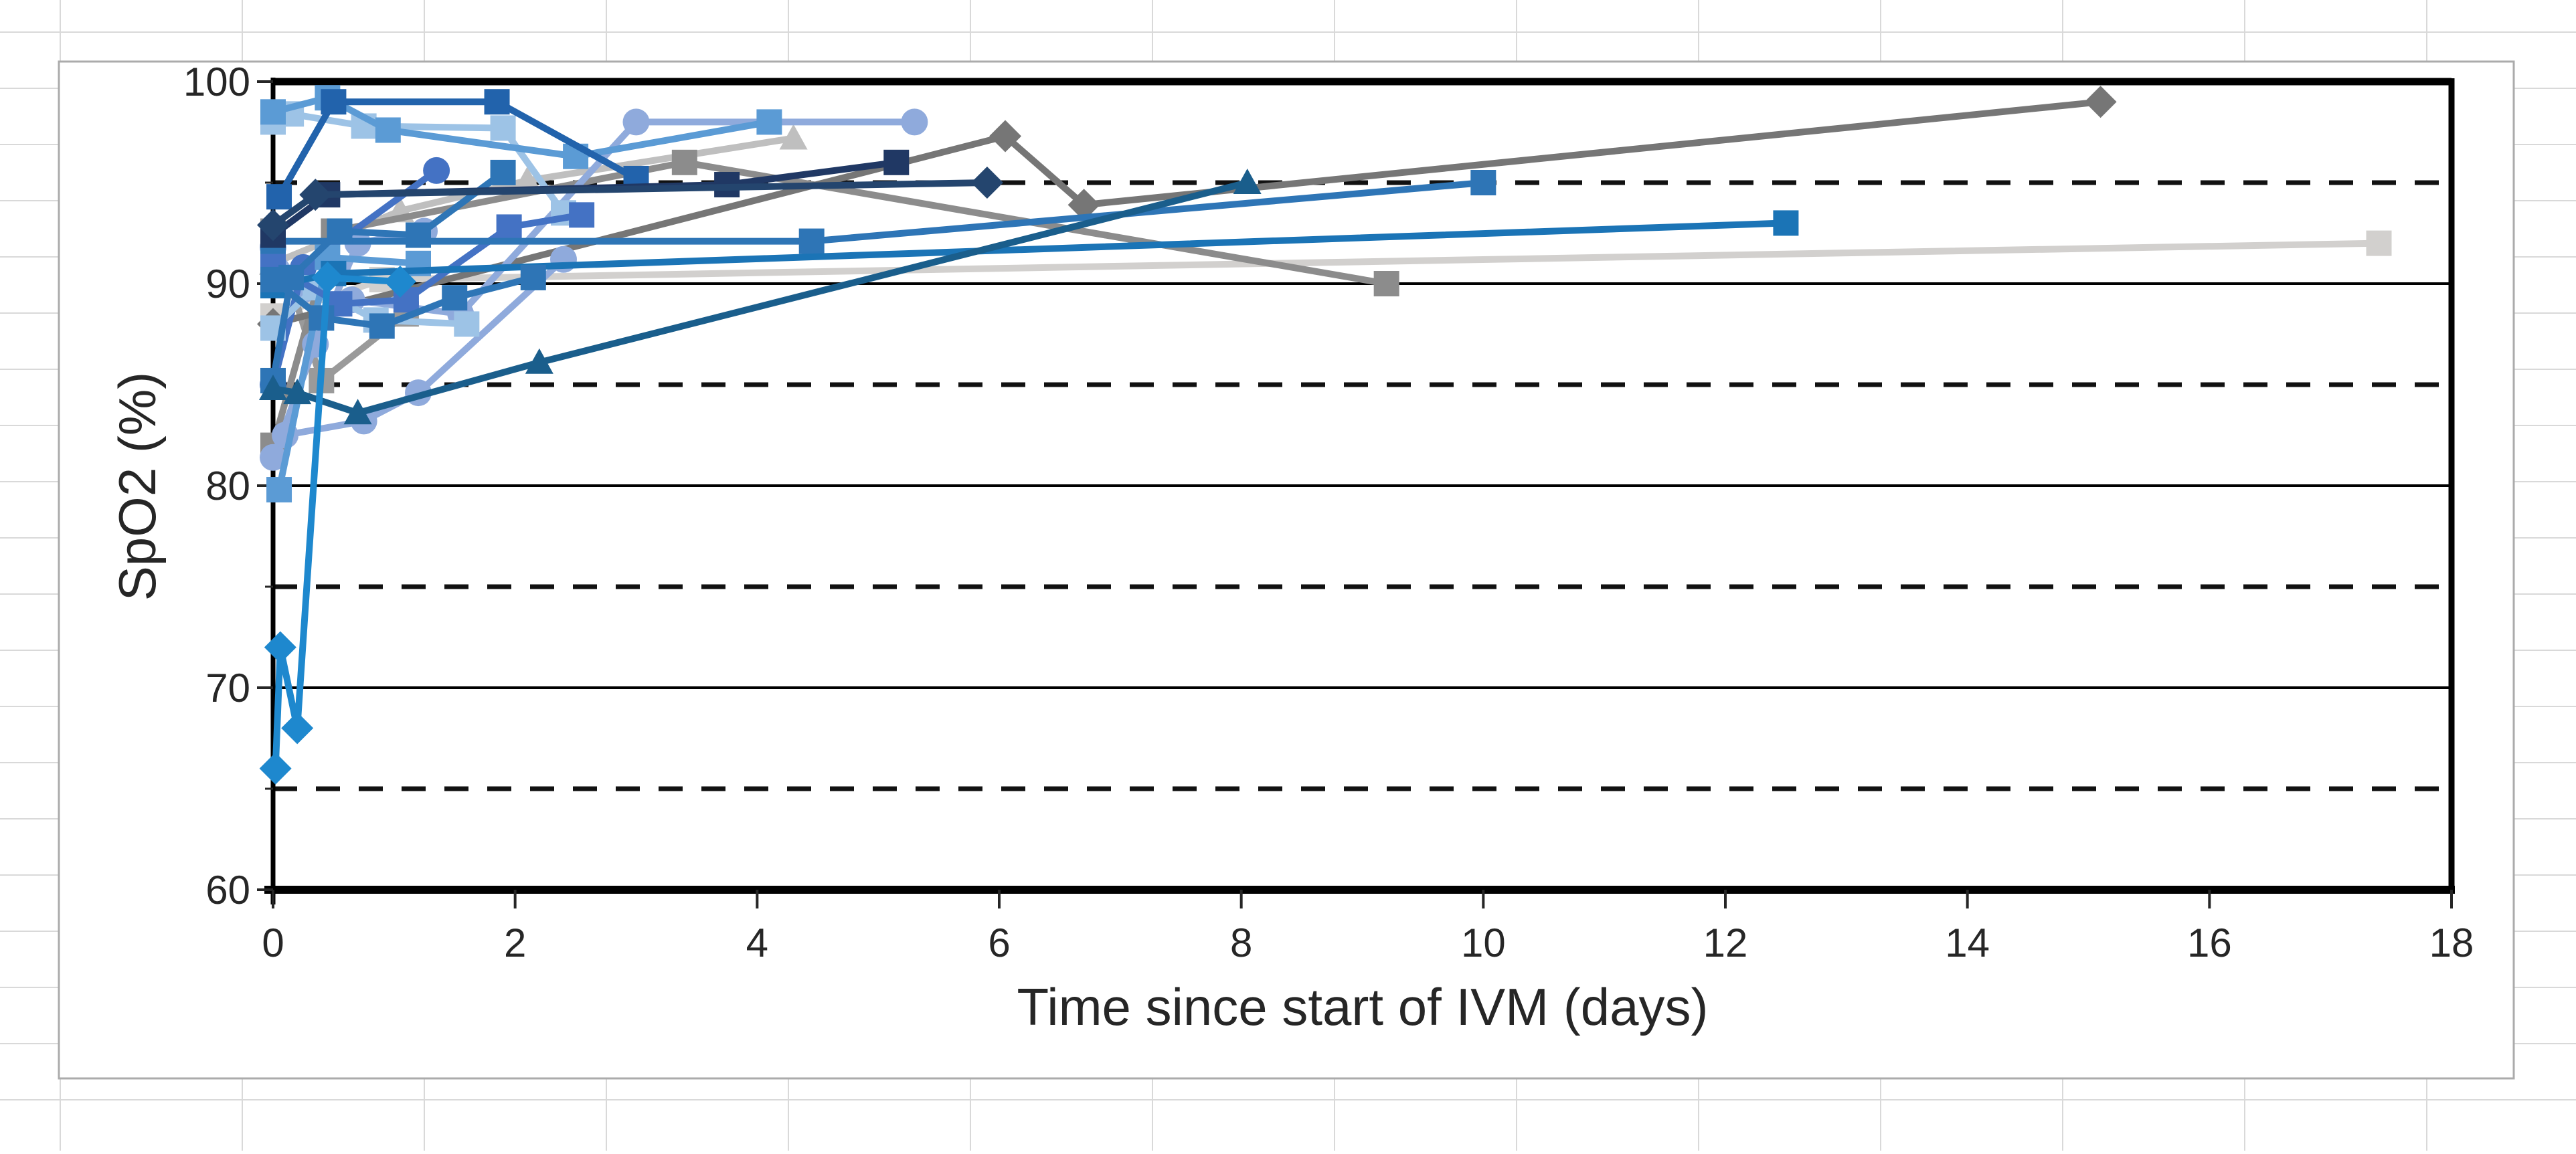 The height and width of the screenshot is (1154, 2576). I want to click on x-axis-title: Time since start of IVM (days), so click(1362, 1006).